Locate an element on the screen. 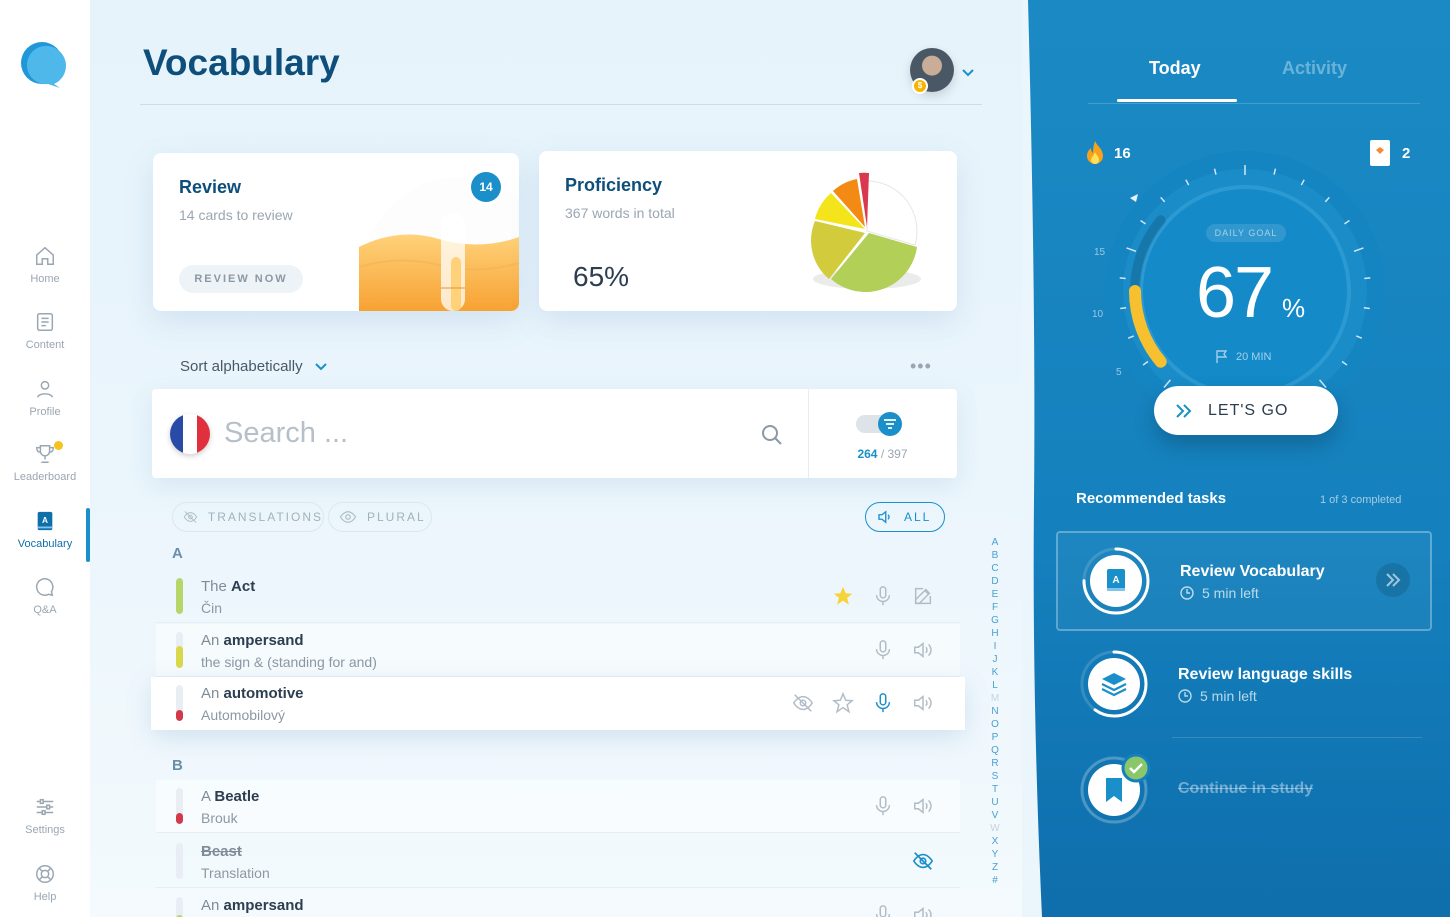  task-continue-in-study: Continue in study is located at coordinates (1244, 790).